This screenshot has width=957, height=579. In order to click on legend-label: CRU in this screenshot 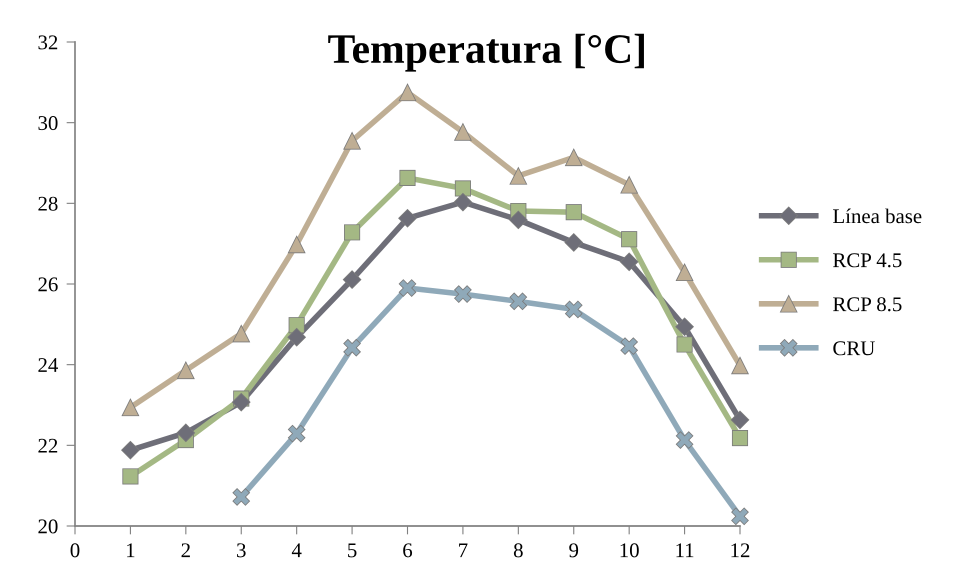, I will do `click(854, 348)`.